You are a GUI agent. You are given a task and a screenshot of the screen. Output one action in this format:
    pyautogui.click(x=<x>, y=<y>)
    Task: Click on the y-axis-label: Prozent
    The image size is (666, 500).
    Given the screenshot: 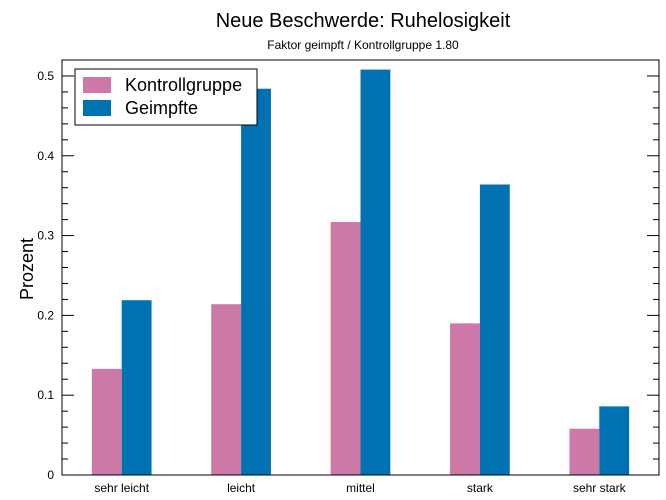 What is the action you would take?
    pyautogui.click(x=27, y=269)
    